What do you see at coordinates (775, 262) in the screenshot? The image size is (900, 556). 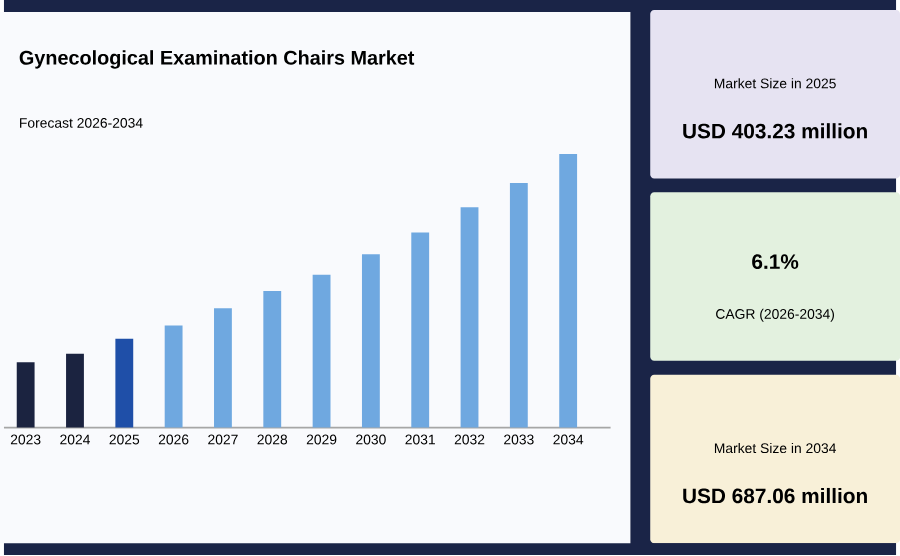 I see `text: 6.1%` at bounding box center [775, 262].